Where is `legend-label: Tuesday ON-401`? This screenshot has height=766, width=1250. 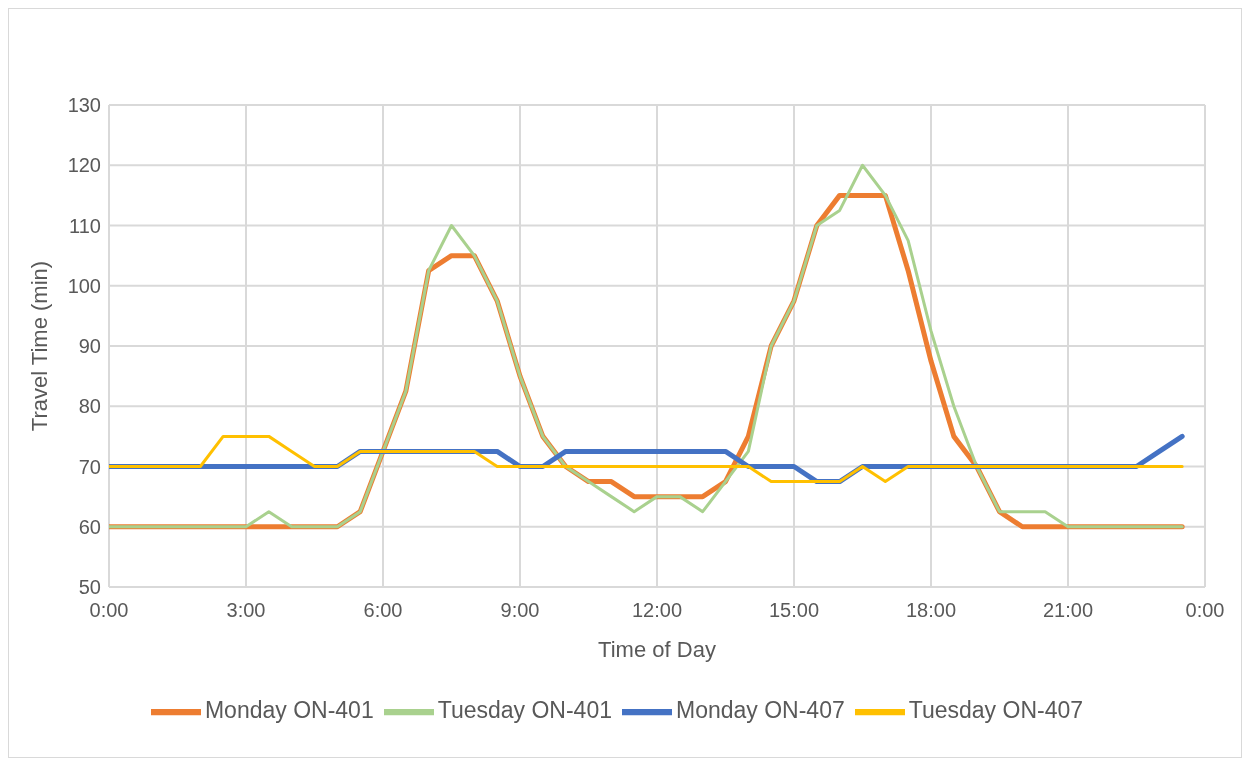 legend-label: Tuesday ON-401 is located at coordinates (524, 710).